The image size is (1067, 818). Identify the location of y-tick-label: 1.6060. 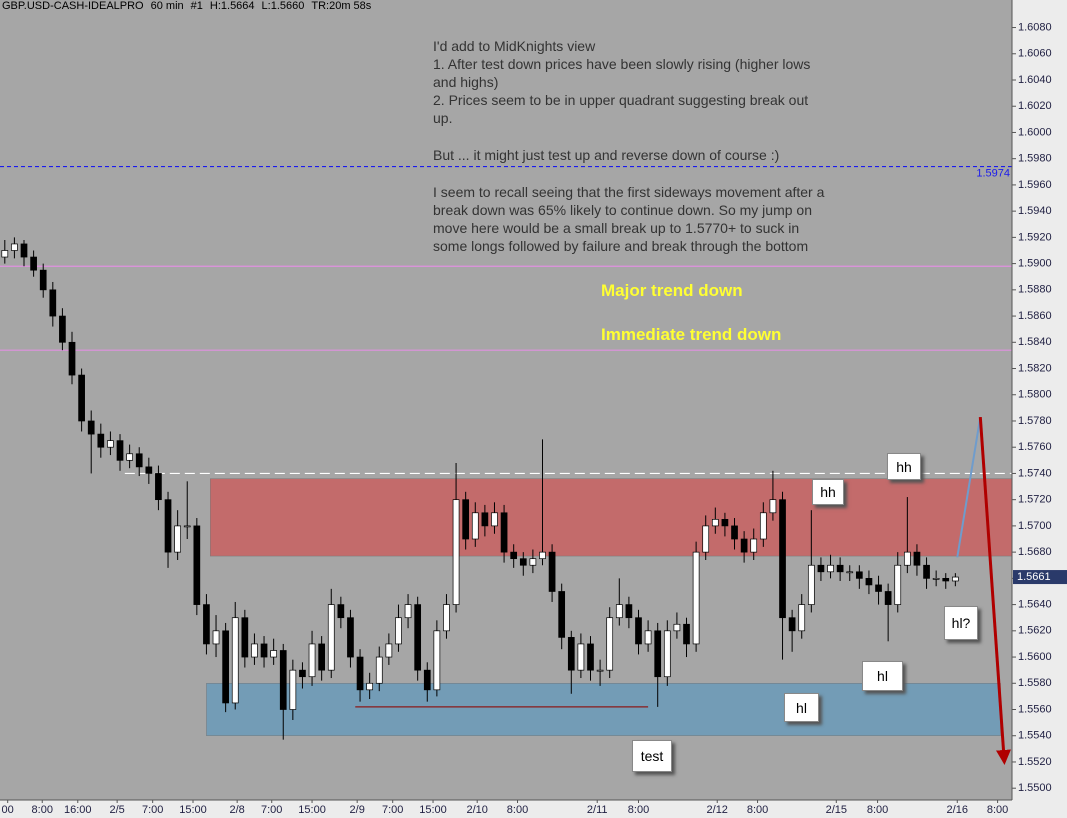
(1035, 54).